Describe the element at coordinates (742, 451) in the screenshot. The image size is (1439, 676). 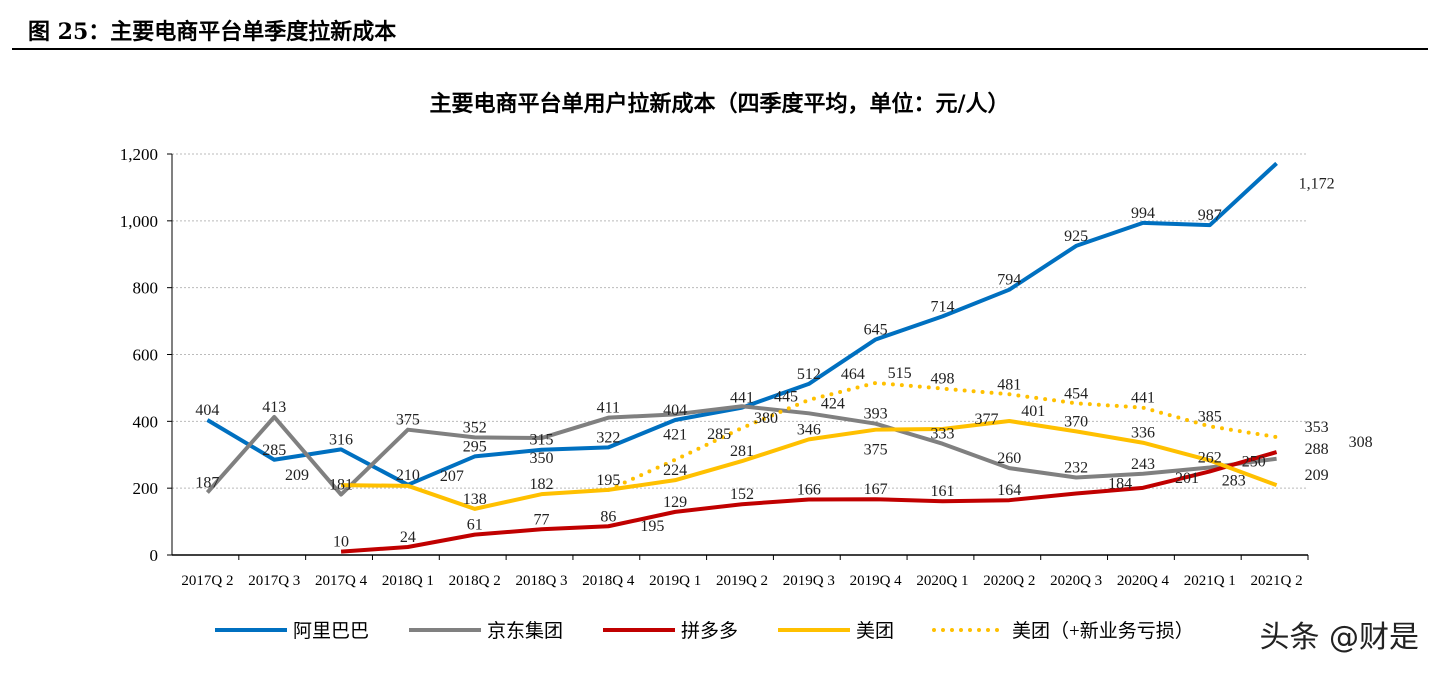
I see `data-label: 281` at that location.